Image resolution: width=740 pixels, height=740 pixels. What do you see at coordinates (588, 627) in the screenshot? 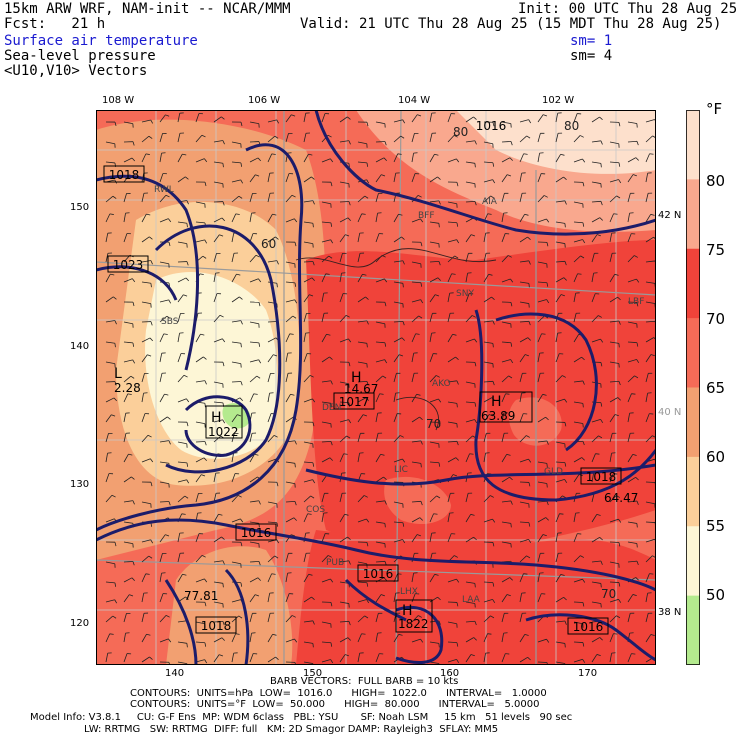
I see `isobar-label: 1016` at bounding box center [588, 627].